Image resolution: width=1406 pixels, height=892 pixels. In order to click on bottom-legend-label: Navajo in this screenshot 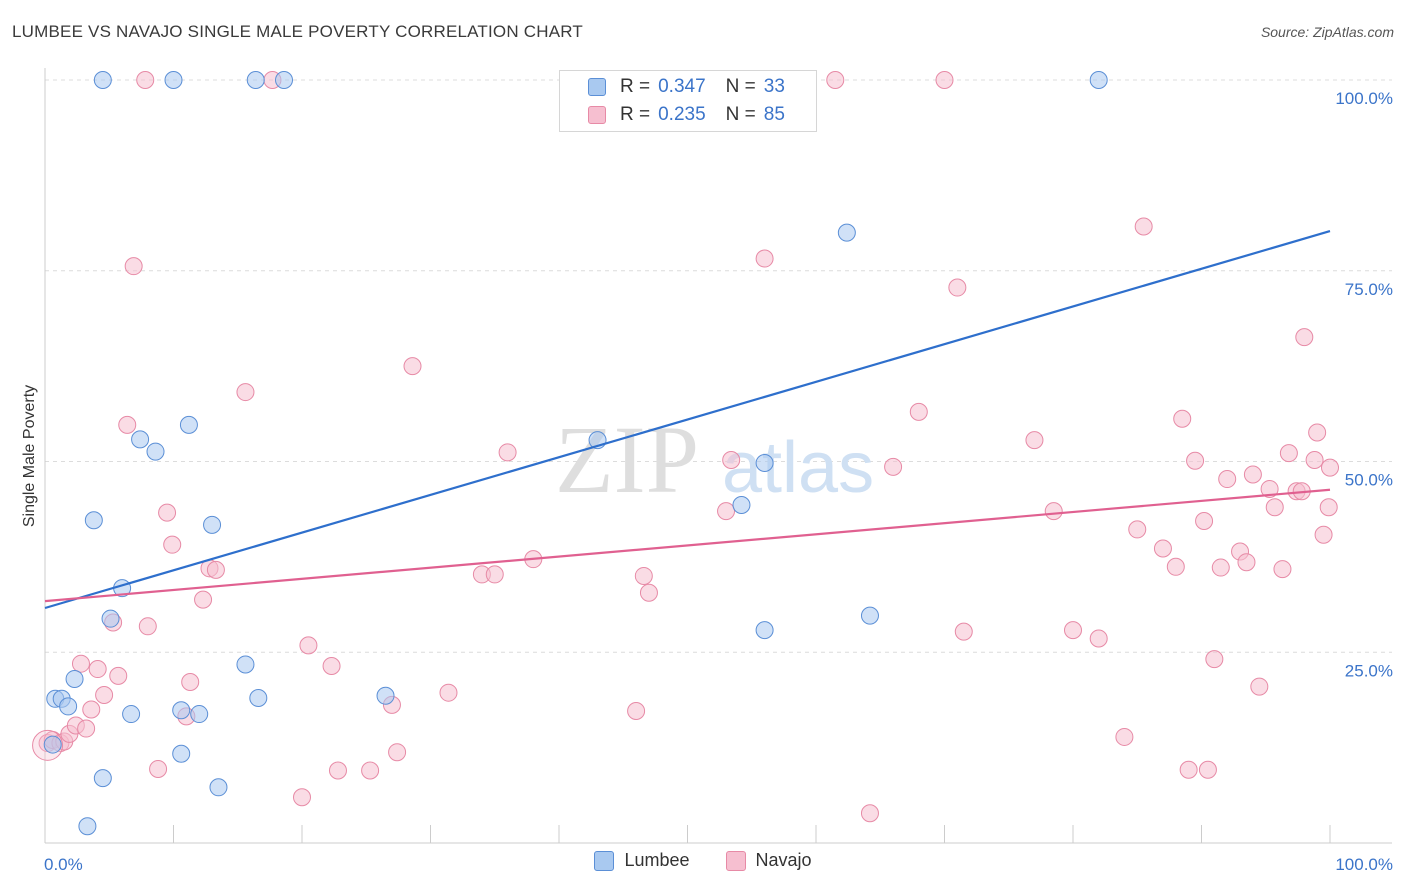, I will do `click(783, 860)`.